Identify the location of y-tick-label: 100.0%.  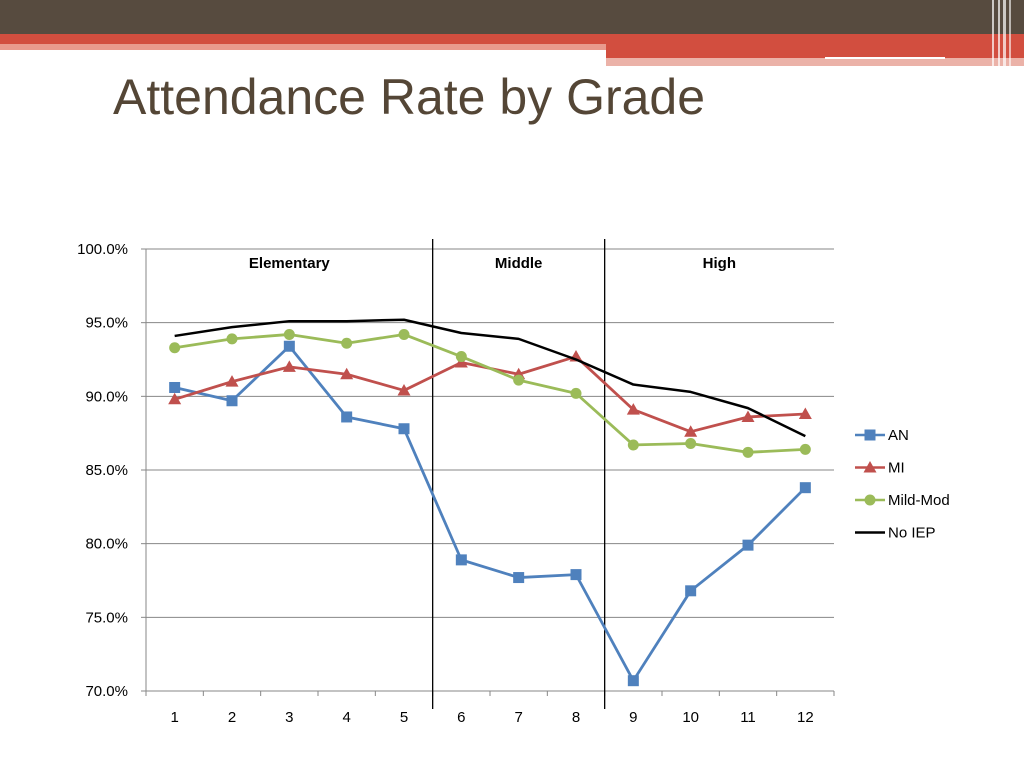
(102, 249).